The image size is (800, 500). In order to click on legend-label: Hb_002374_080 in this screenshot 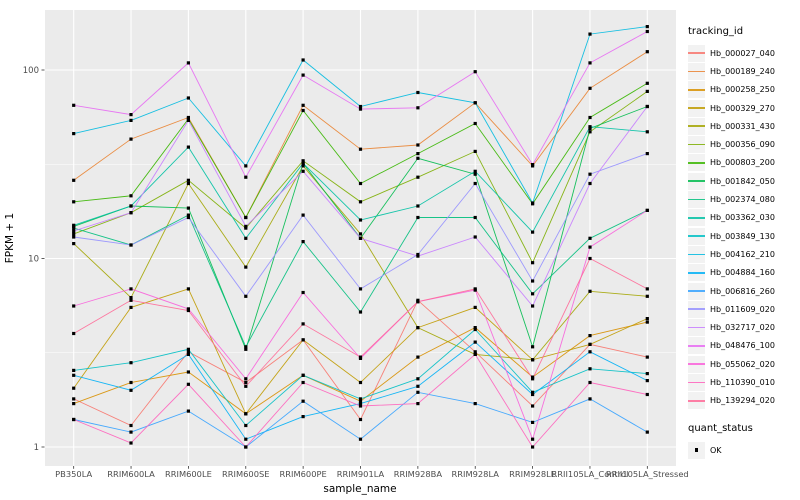, I will do `click(742, 200)`.